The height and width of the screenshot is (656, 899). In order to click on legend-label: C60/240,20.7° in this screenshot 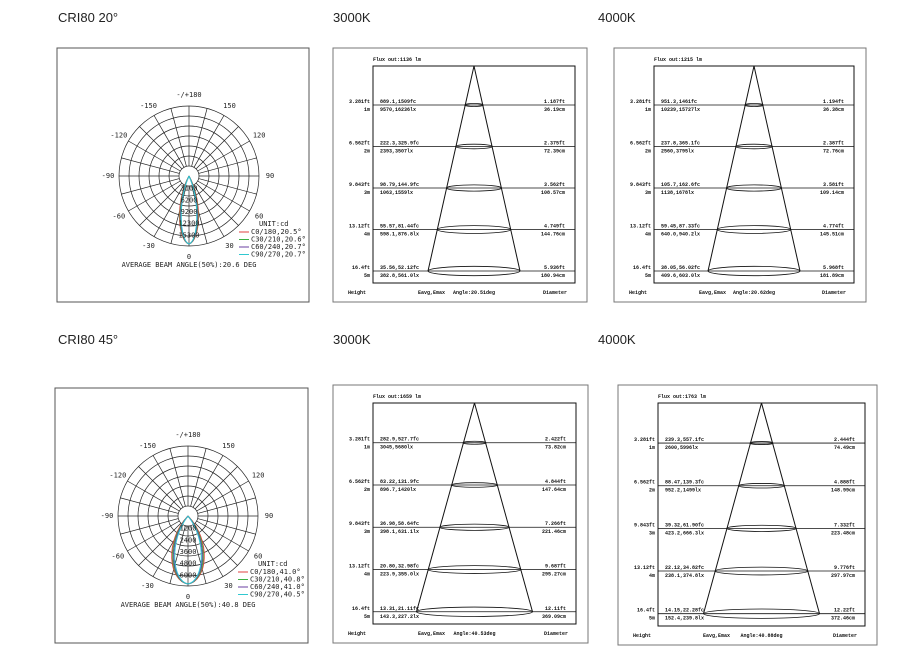, I will do `click(278, 247)`.